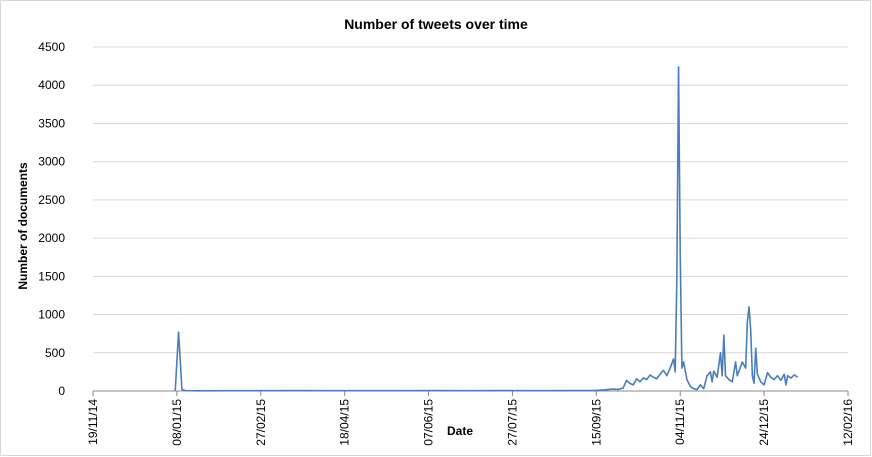 This screenshot has height=457, width=872. I want to click on chart-title: Number of tweets over time, so click(436, 24).